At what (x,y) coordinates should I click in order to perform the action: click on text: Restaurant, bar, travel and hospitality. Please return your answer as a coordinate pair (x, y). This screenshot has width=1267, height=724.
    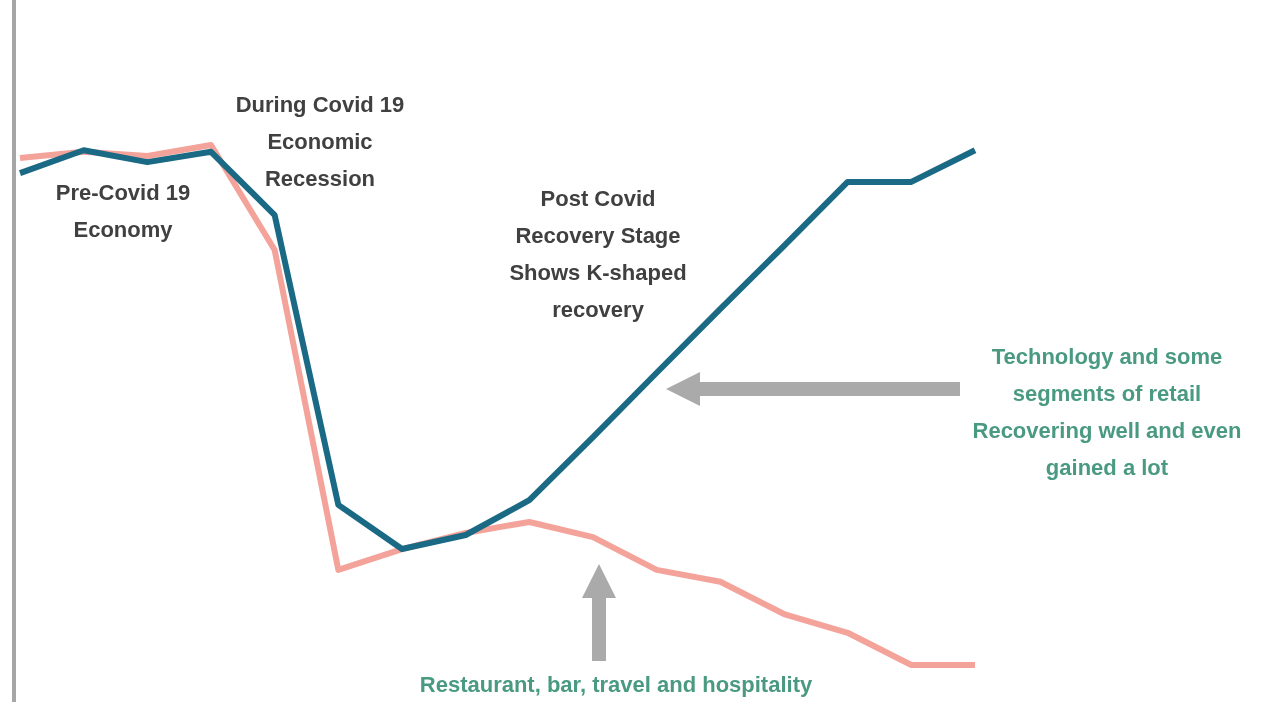
    Looking at the image, I should click on (616, 685).